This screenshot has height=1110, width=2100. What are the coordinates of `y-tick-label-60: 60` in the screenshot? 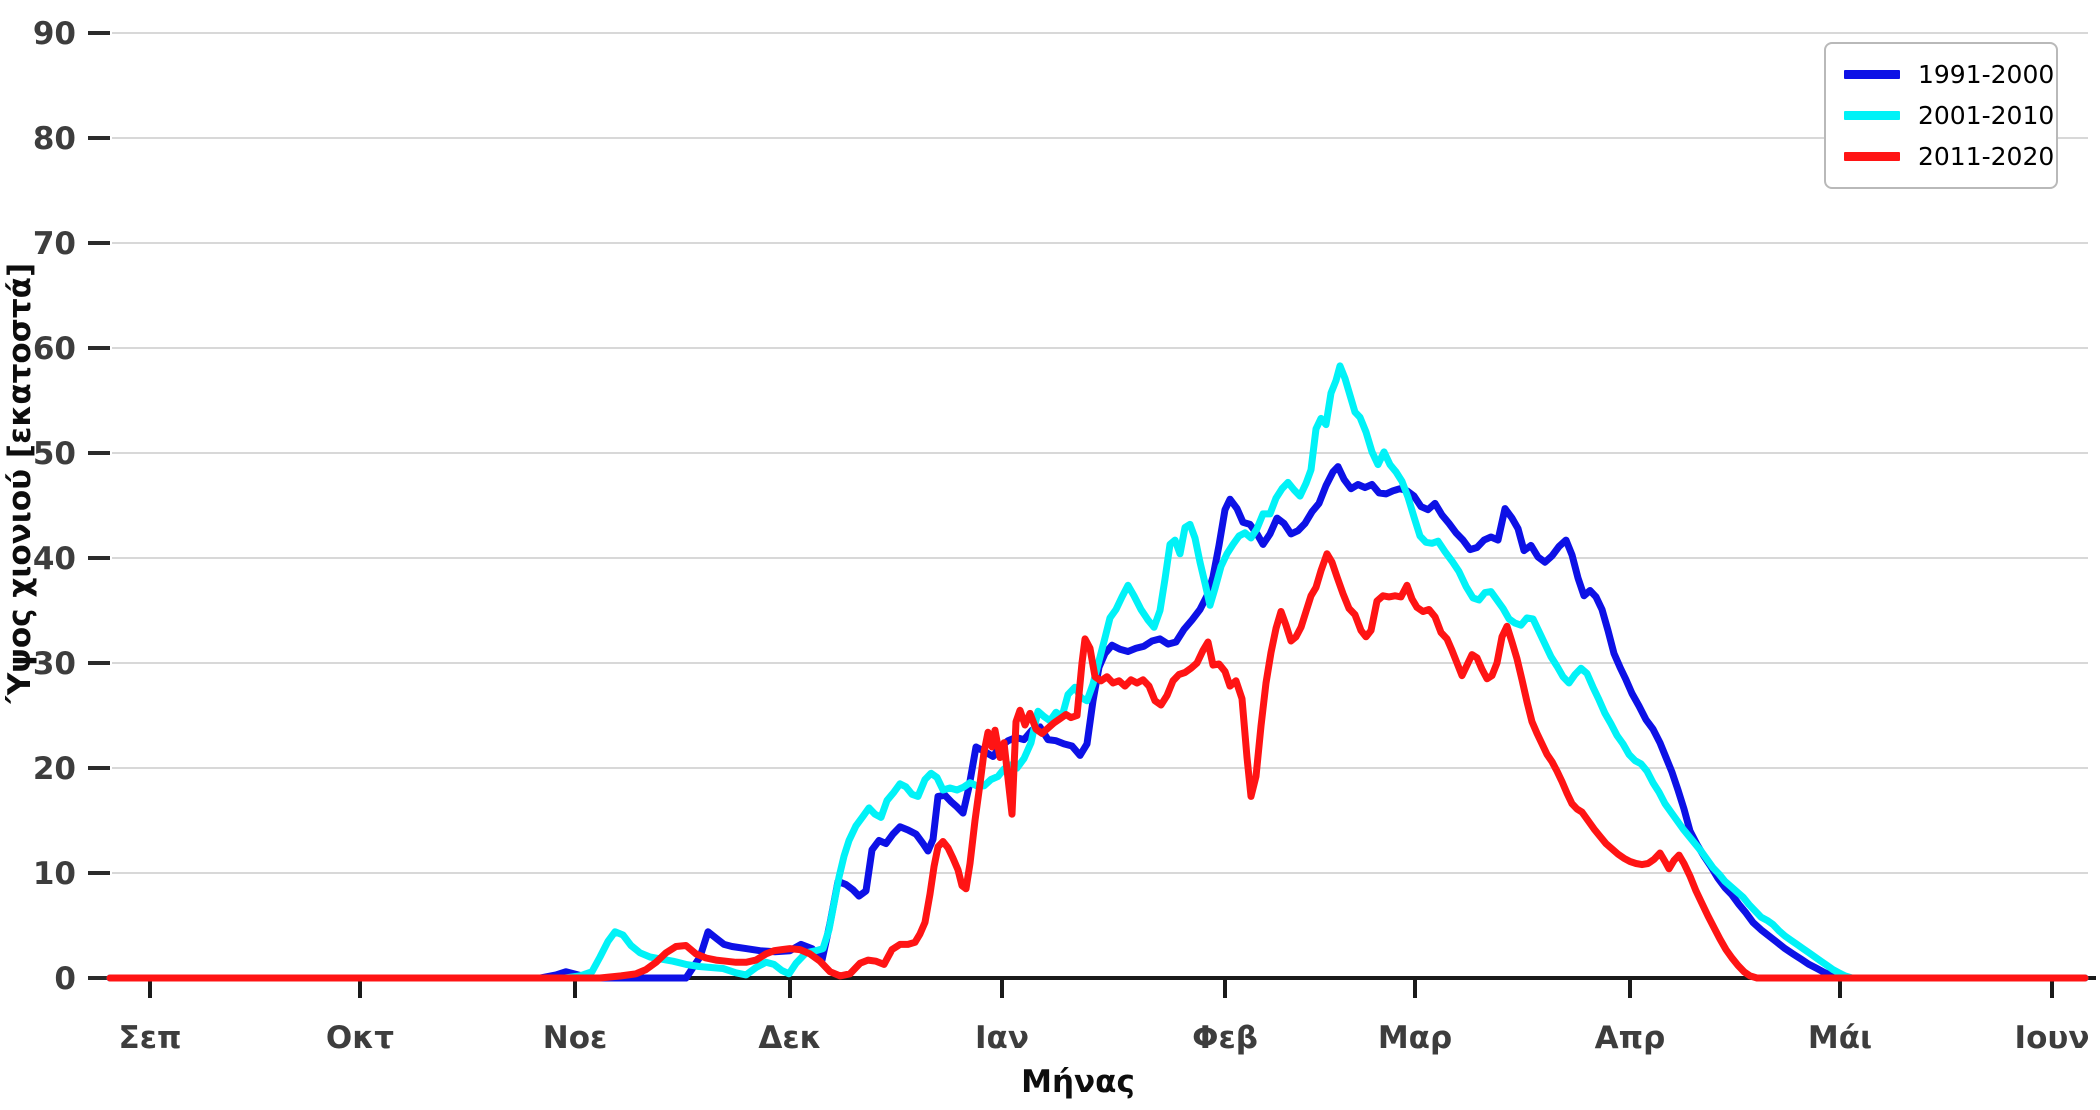 It's located at (54, 349).